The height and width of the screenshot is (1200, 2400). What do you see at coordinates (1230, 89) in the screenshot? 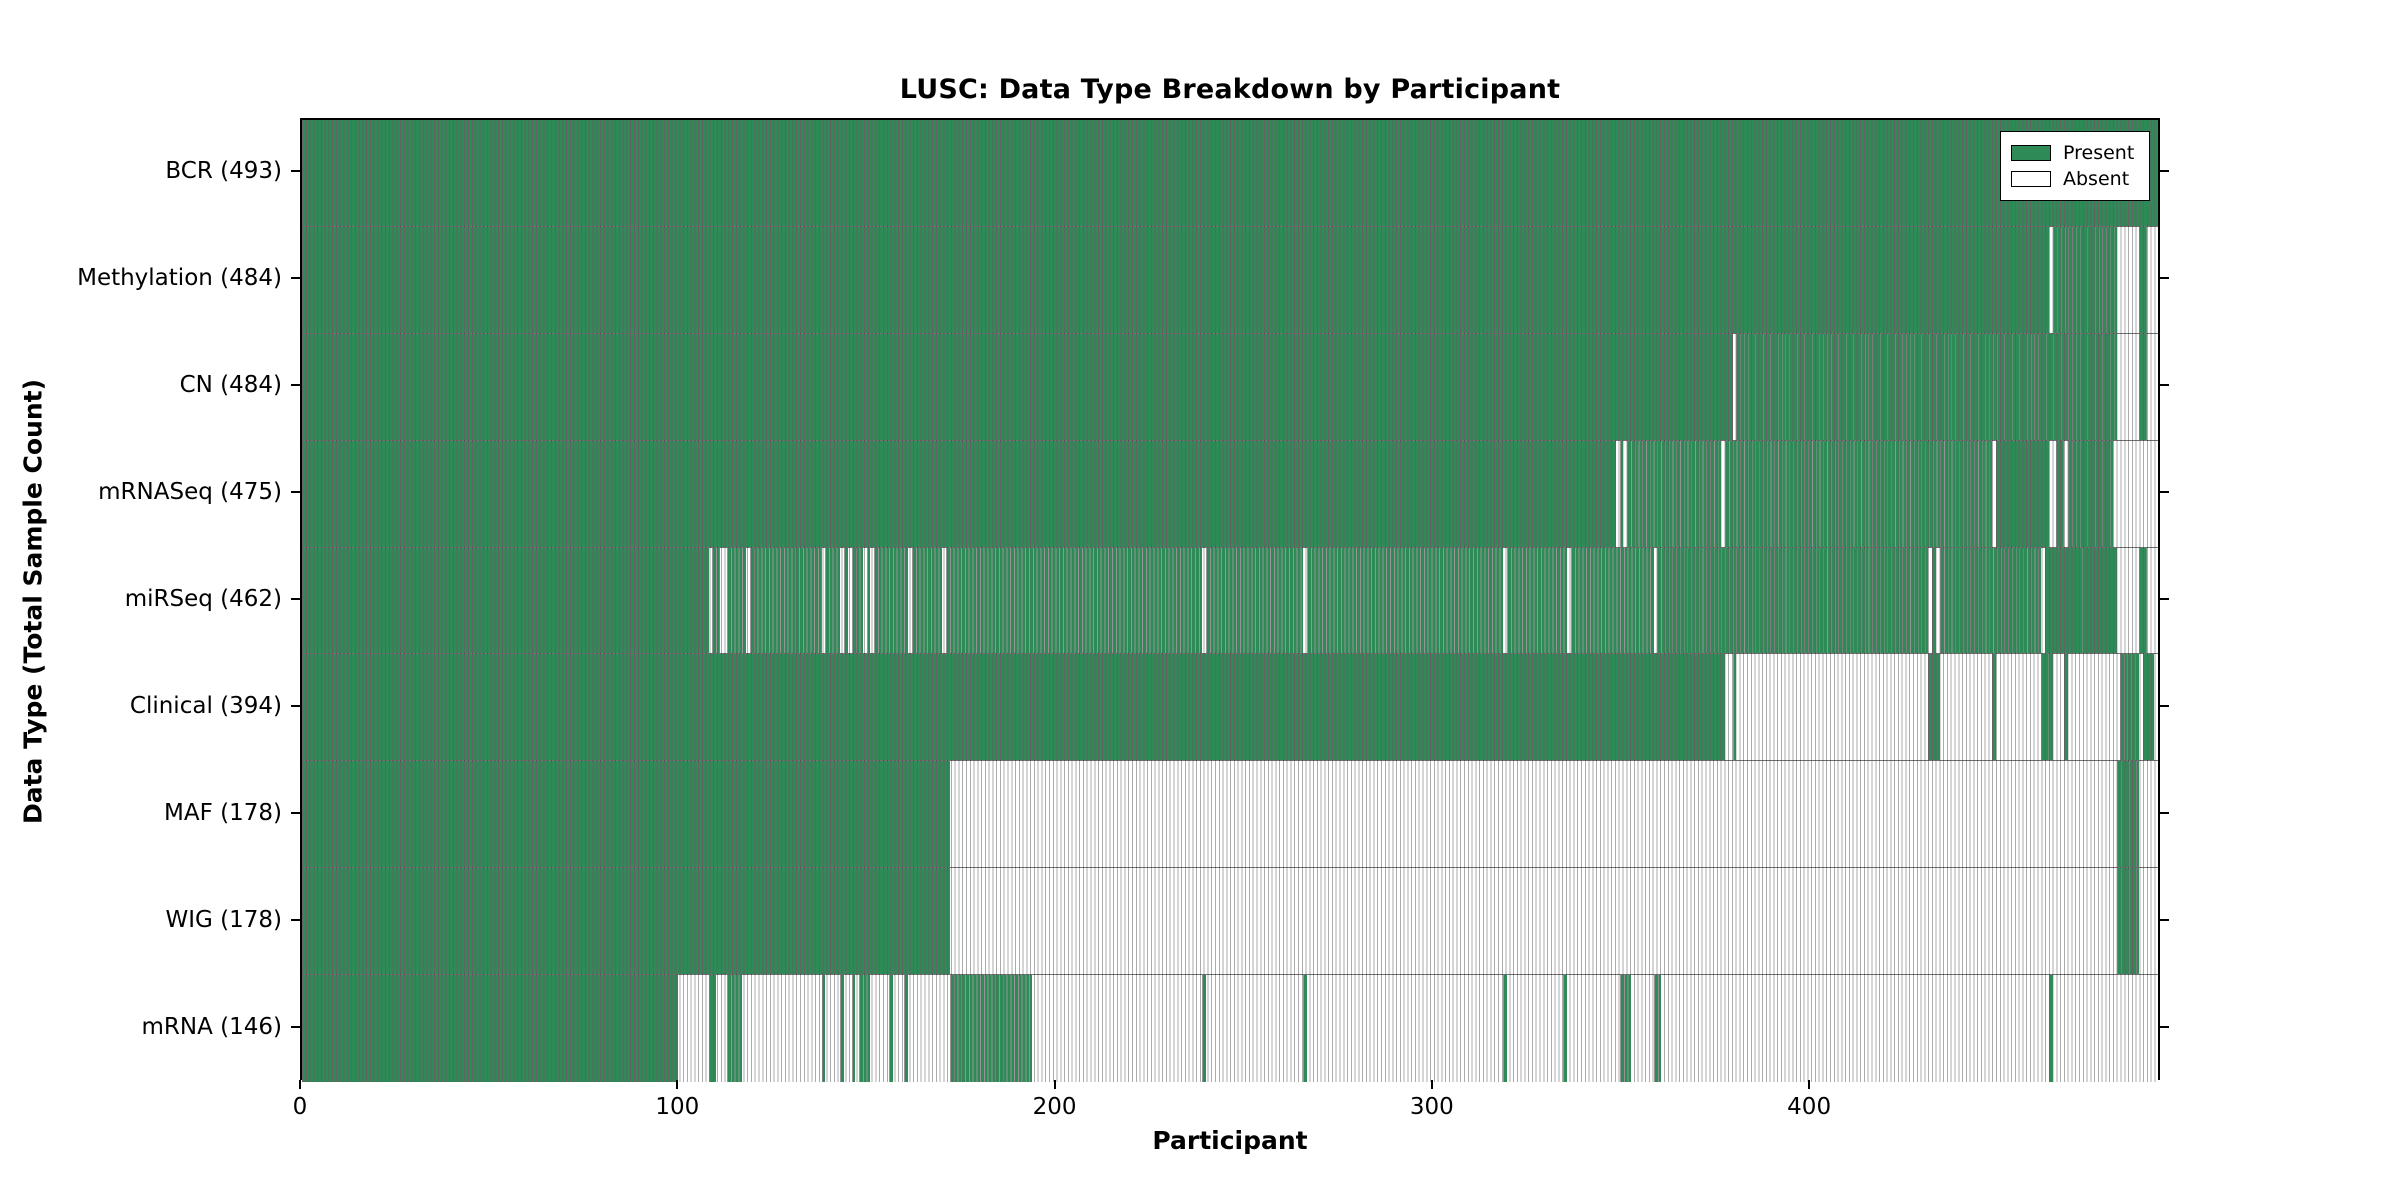
I see `chart-title: LUSC: Data Type Breakdown by Participant` at bounding box center [1230, 89].